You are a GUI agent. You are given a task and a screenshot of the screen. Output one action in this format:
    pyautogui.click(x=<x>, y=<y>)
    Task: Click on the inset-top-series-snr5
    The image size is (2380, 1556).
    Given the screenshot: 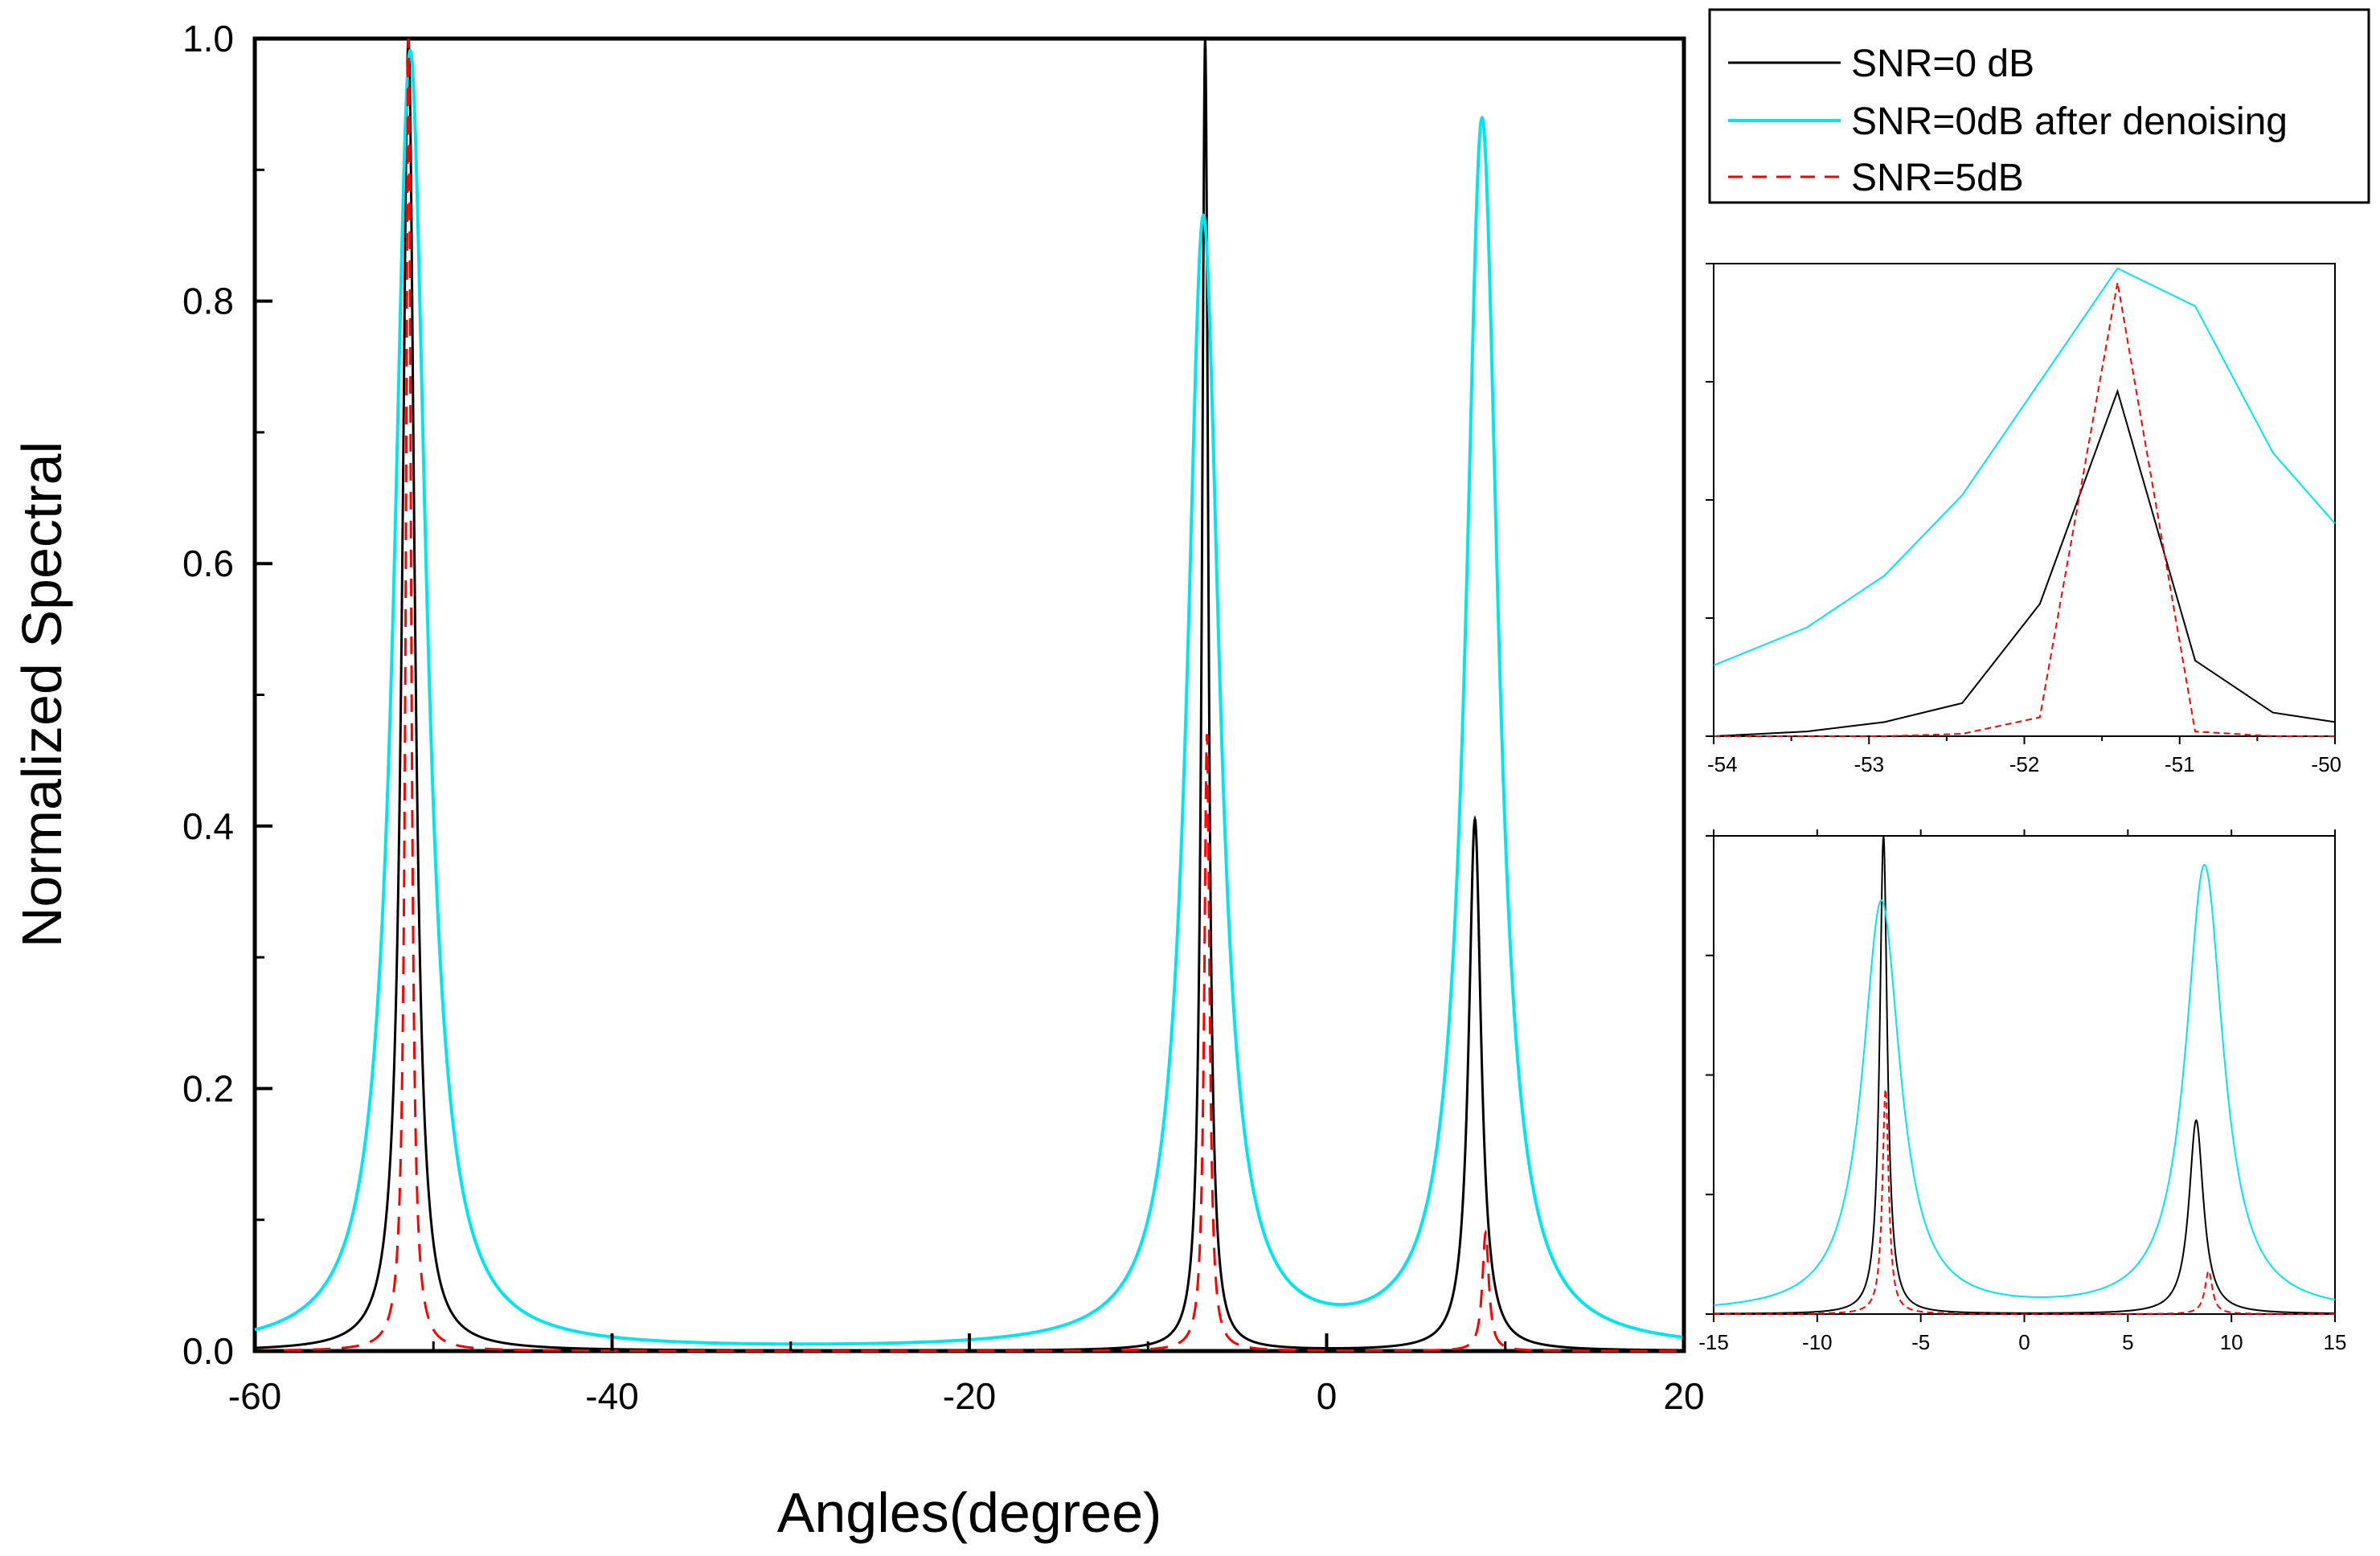 What is the action you would take?
    pyautogui.click(x=2025, y=510)
    